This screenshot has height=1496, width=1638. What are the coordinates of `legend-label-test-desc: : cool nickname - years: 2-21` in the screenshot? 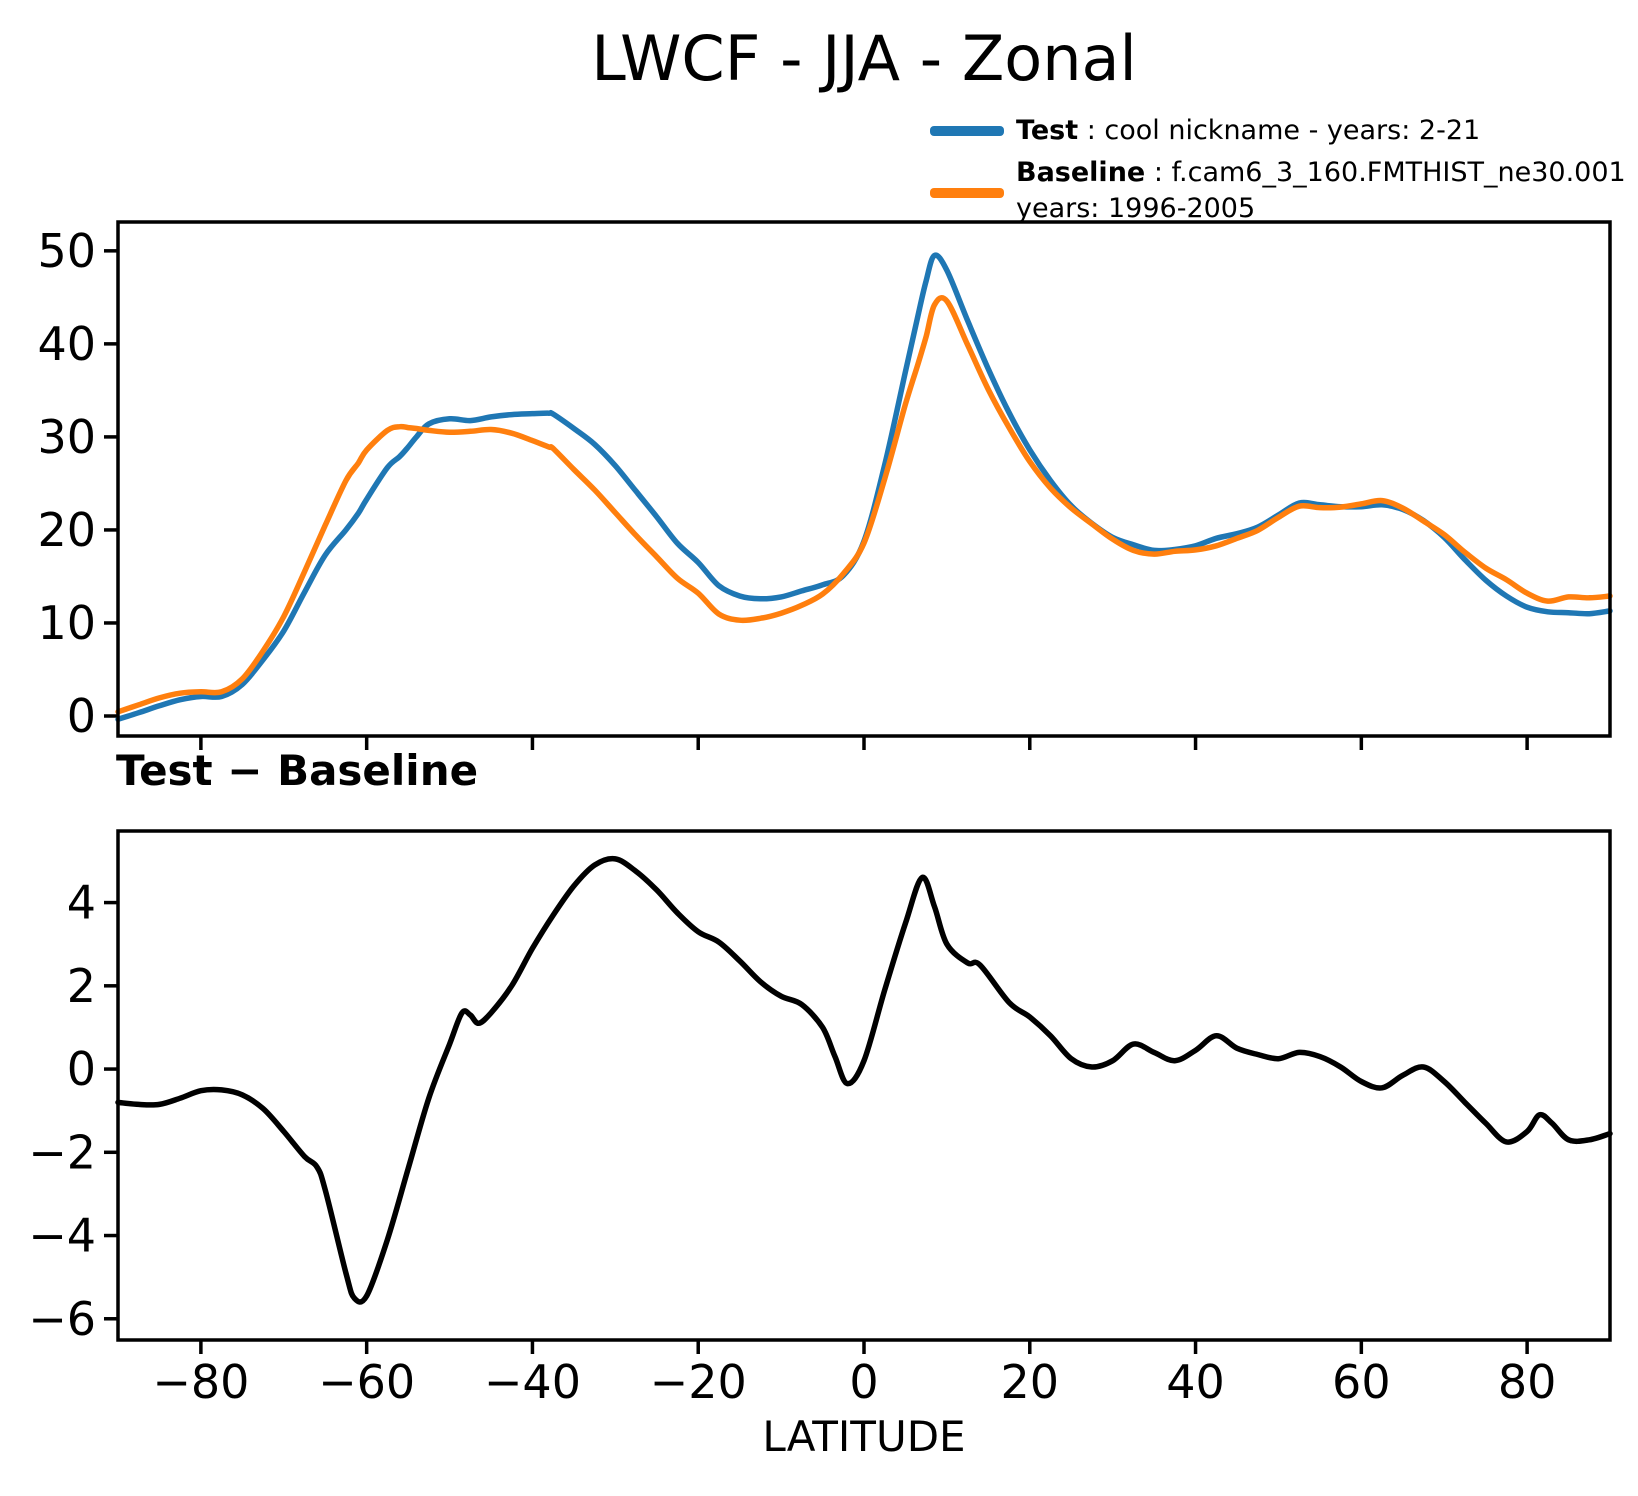 It's located at (1279, 130).